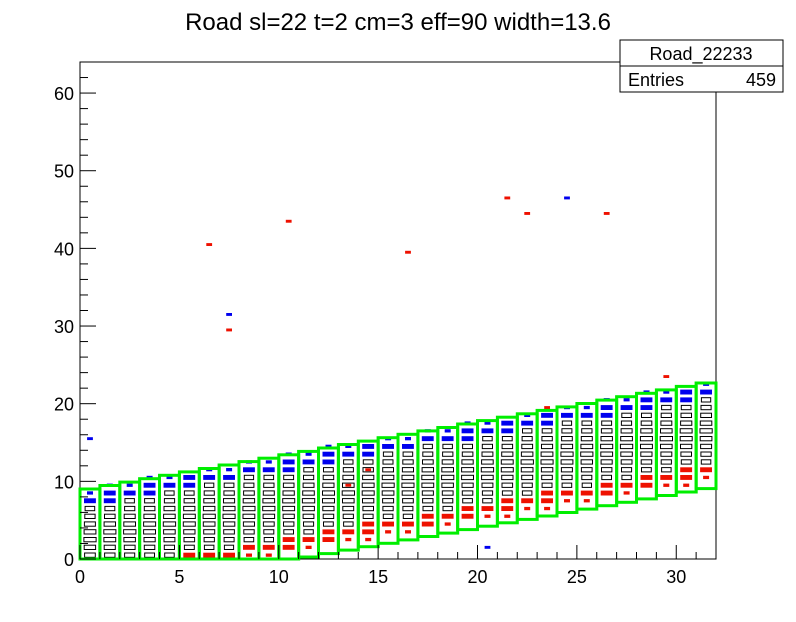  I want to click on x-tick-label: 30, so click(676, 577).